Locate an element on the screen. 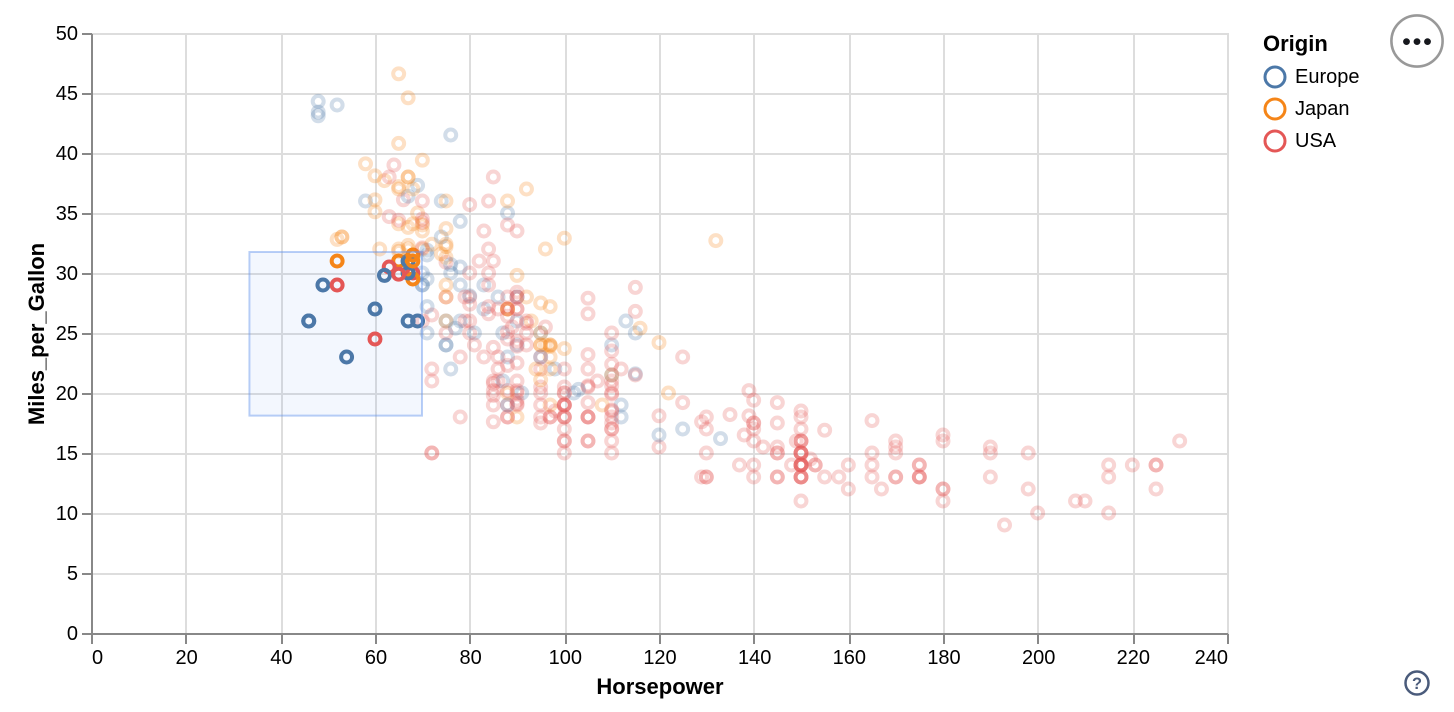 The width and height of the screenshot is (1454, 712). svg-text: 100 is located at coordinates (565, 658).